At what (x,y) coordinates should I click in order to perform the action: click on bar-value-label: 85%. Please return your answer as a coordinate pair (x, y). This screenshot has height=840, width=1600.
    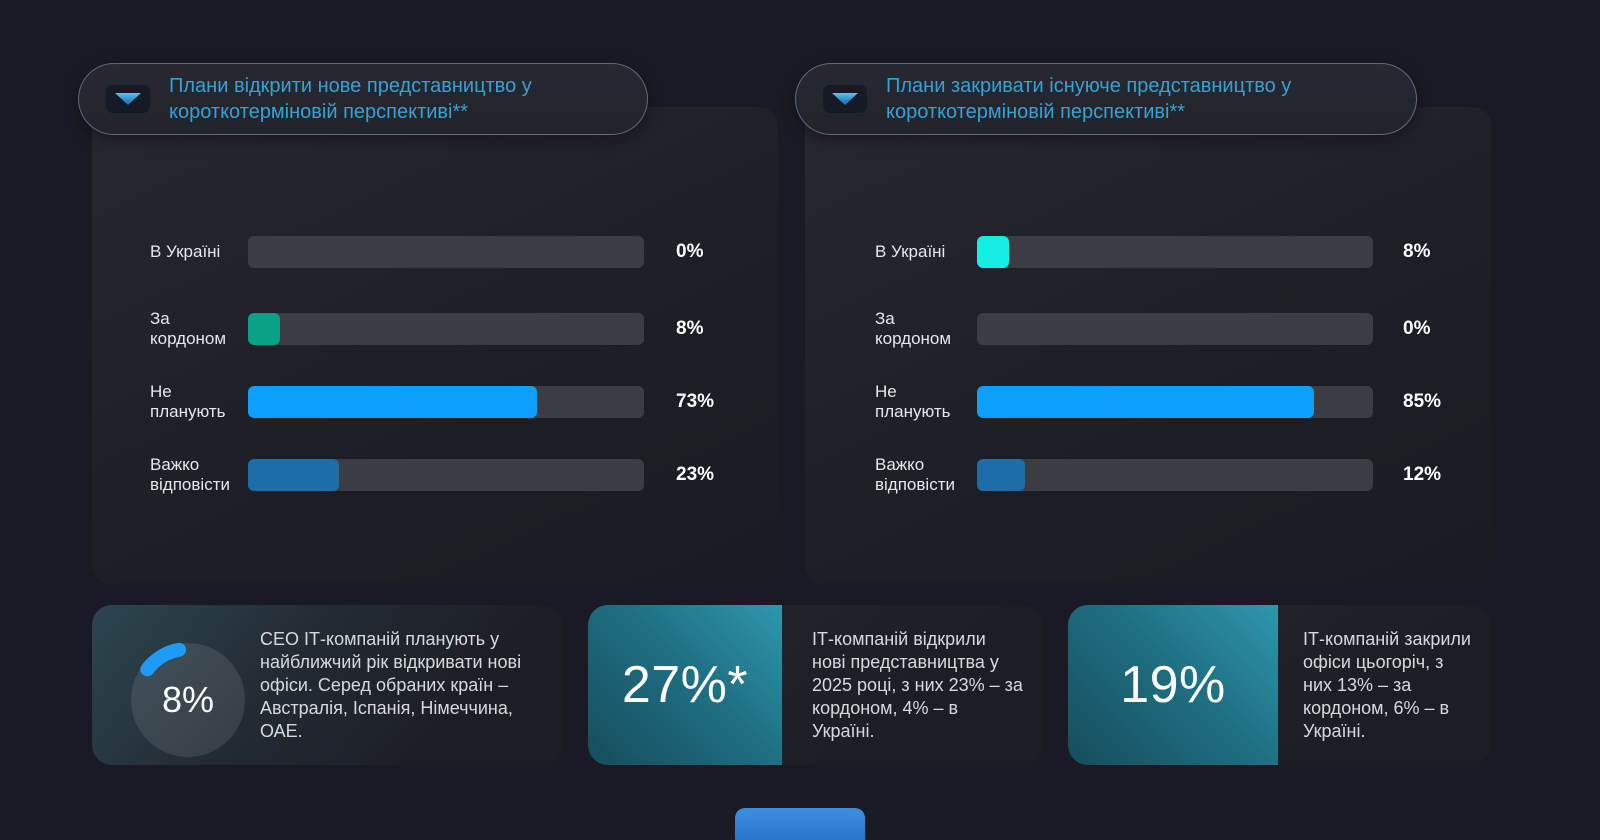
    Looking at the image, I should click on (1422, 402).